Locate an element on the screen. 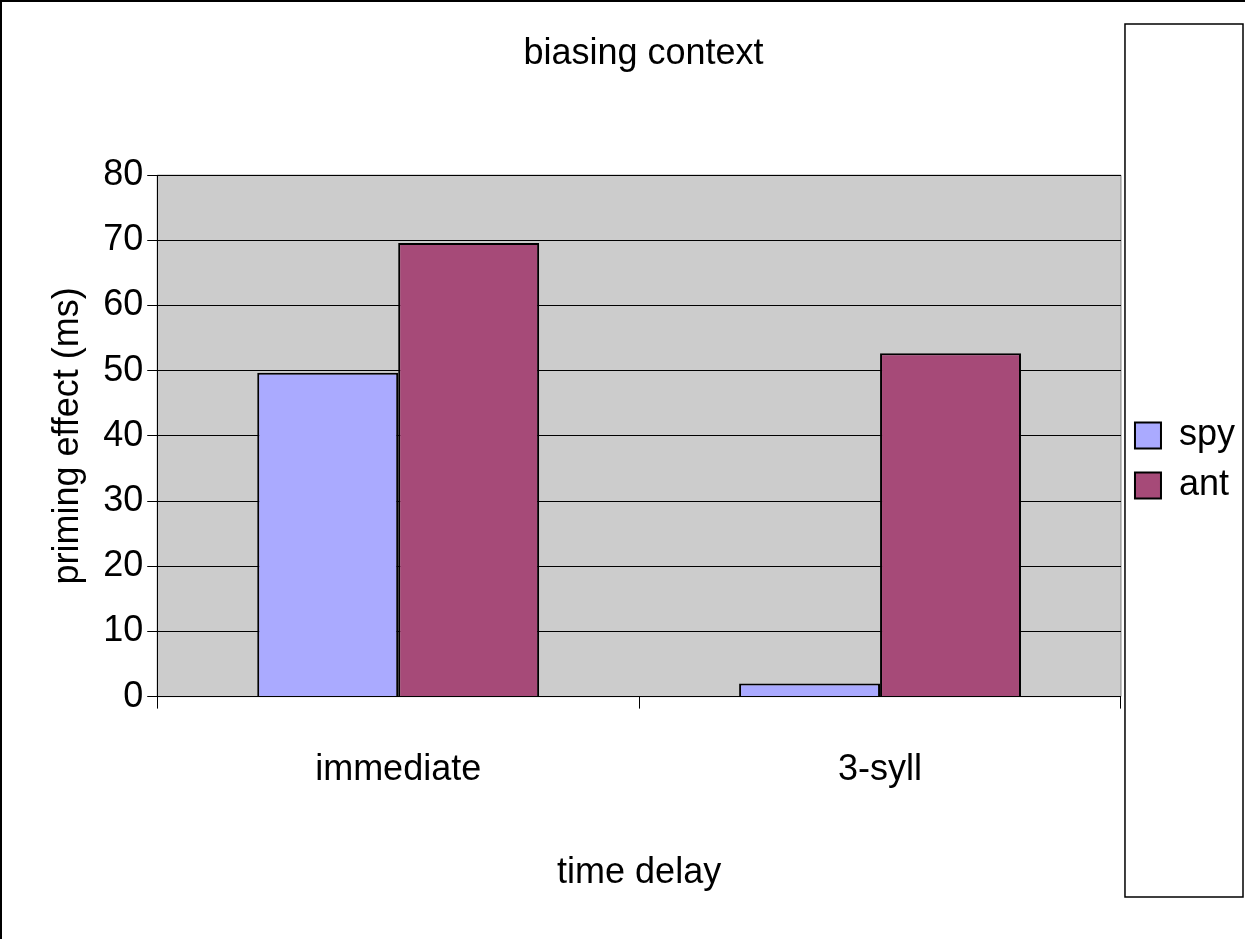  y-tick-label: 70 is located at coordinates (123, 238).